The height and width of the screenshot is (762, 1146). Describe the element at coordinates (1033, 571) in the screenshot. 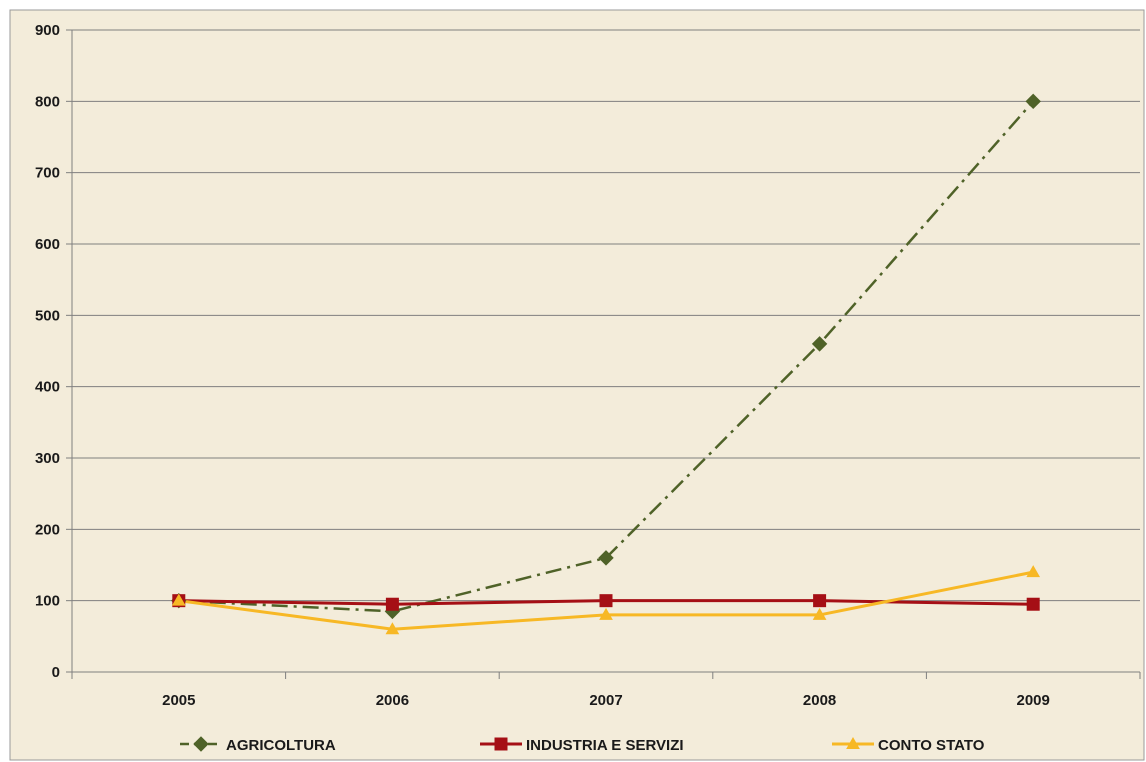

I see `data-point-conto-stato-2009` at that location.